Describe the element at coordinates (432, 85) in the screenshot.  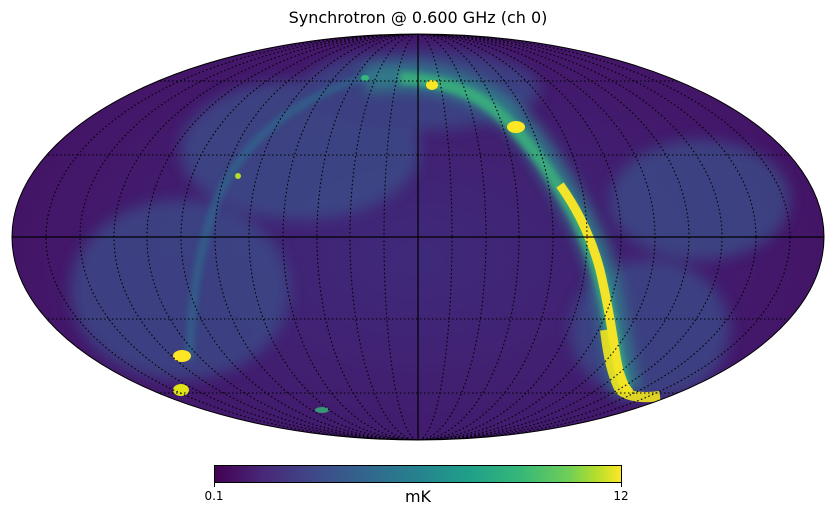
I see `source-top` at that location.